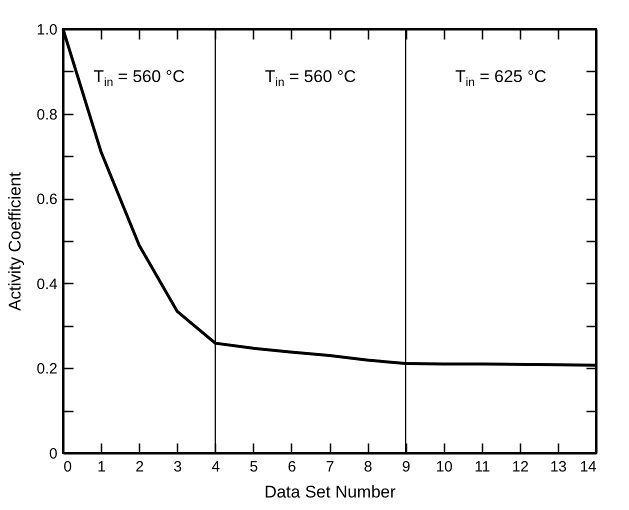  Describe the element at coordinates (47, 30) in the screenshot. I see `y-tick-label: 1.0` at that location.